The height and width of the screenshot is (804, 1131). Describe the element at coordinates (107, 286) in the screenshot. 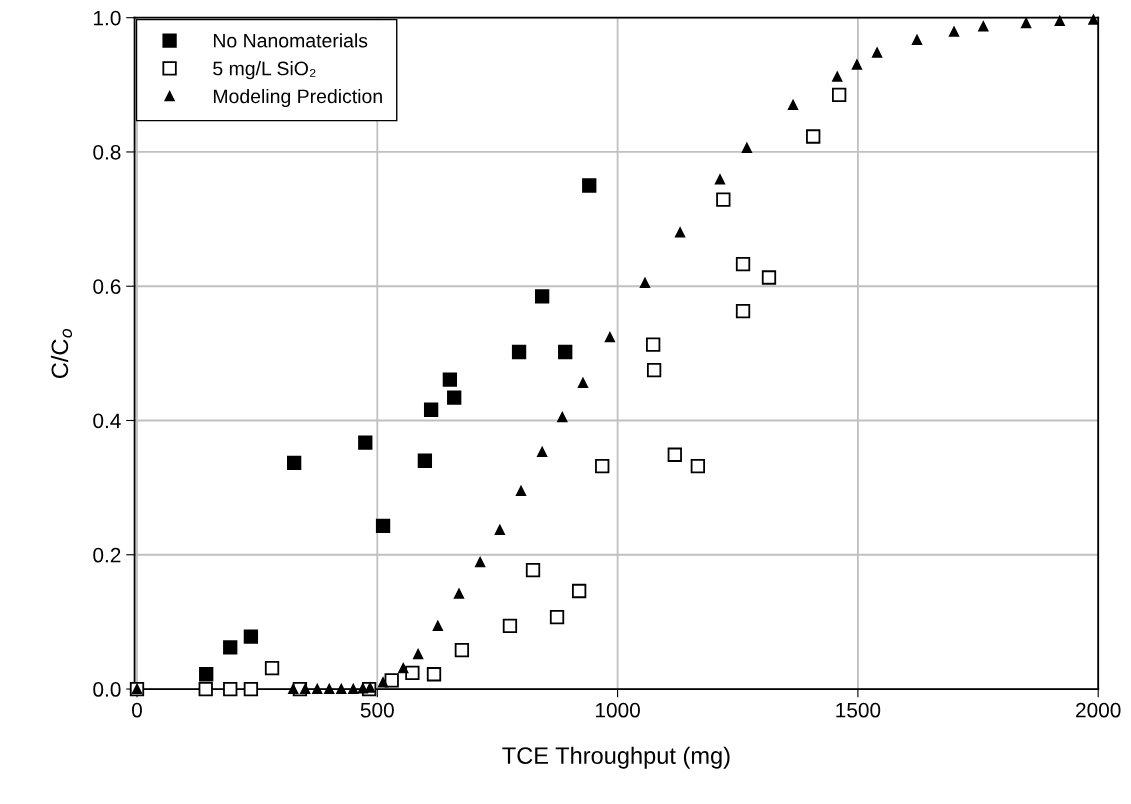

I see `y-tick-label: 0.6` at that location.